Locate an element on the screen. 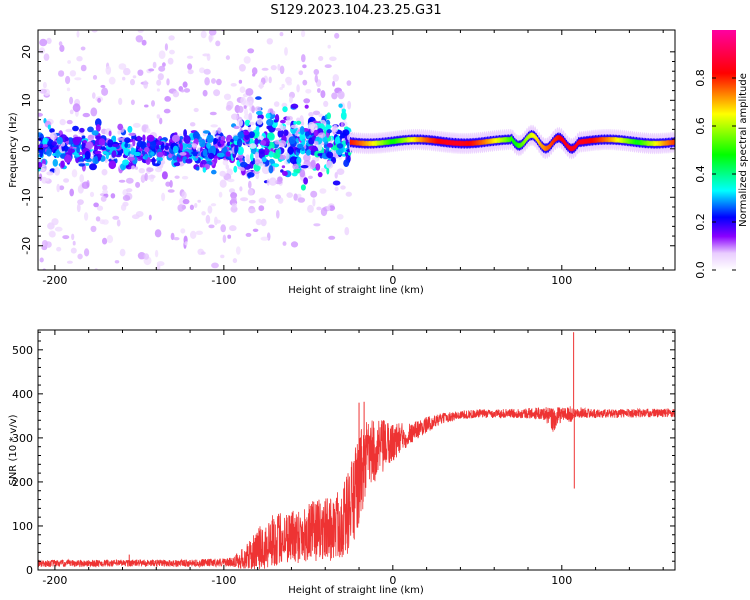 This screenshot has height=600, width=750. colorbar-gradient is located at coordinates (724, 150).